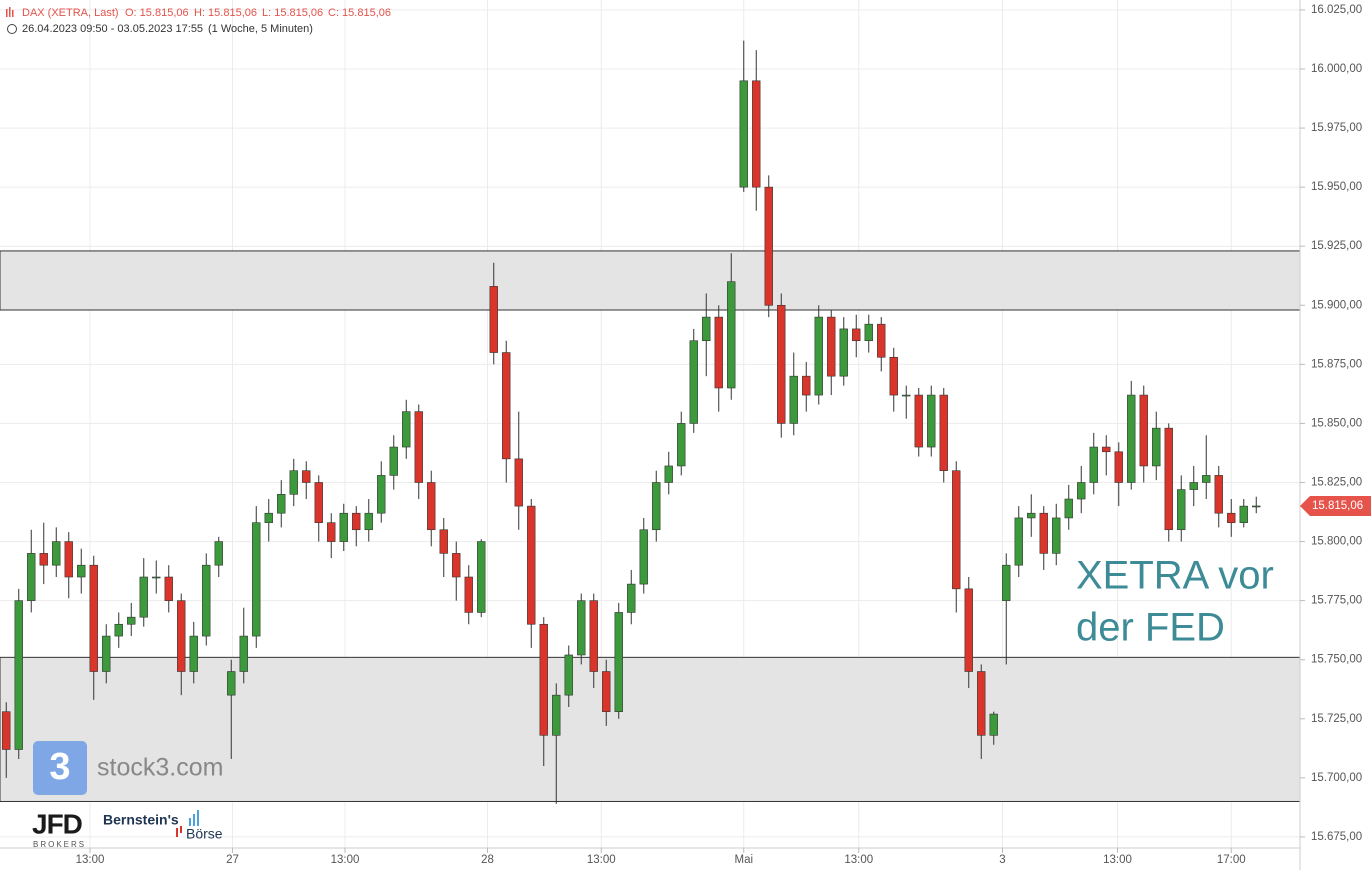 The height and width of the screenshot is (870, 1371). What do you see at coordinates (1336, 423) in the screenshot?
I see `y-tick-label: 15.850,00` at bounding box center [1336, 423].